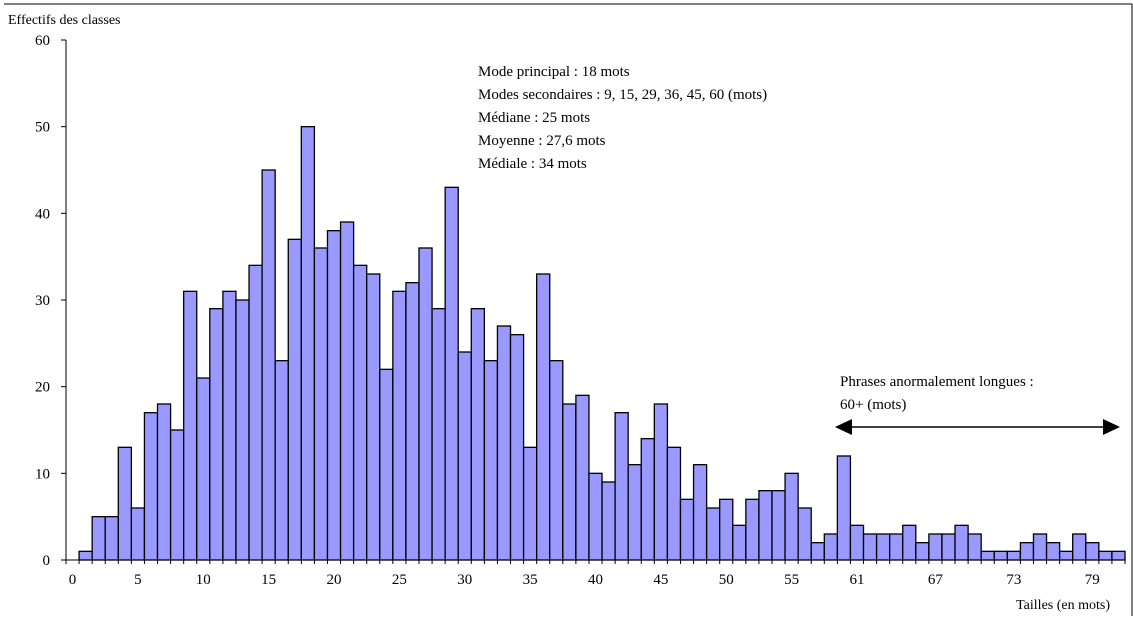 This screenshot has height=620, width=1133. What do you see at coordinates (1013, 580) in the screenshot?
I see `x-tick-label: 73` at bounding box center [1013, 580].